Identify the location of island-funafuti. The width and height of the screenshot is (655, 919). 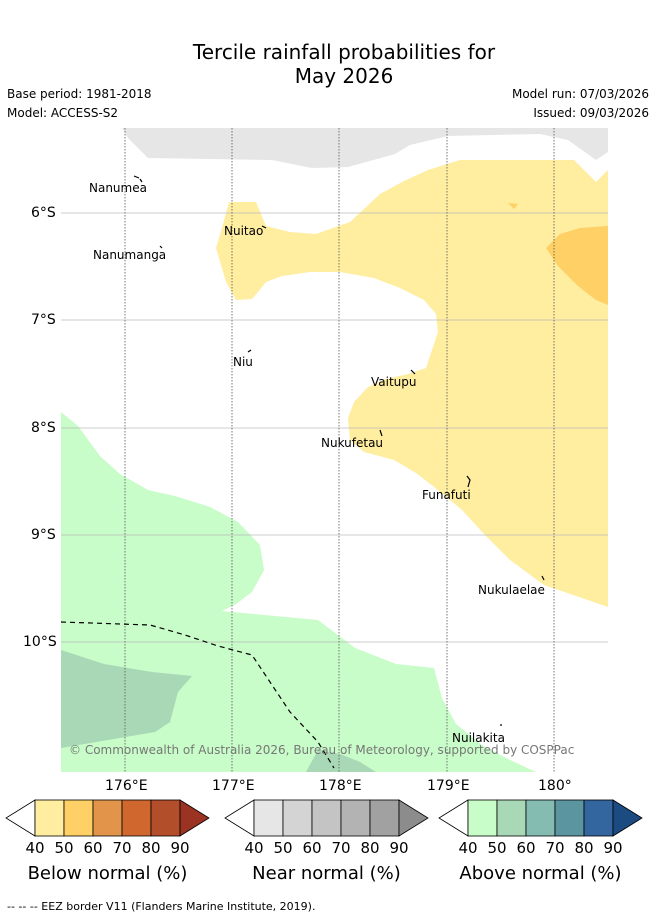
(468, 481).